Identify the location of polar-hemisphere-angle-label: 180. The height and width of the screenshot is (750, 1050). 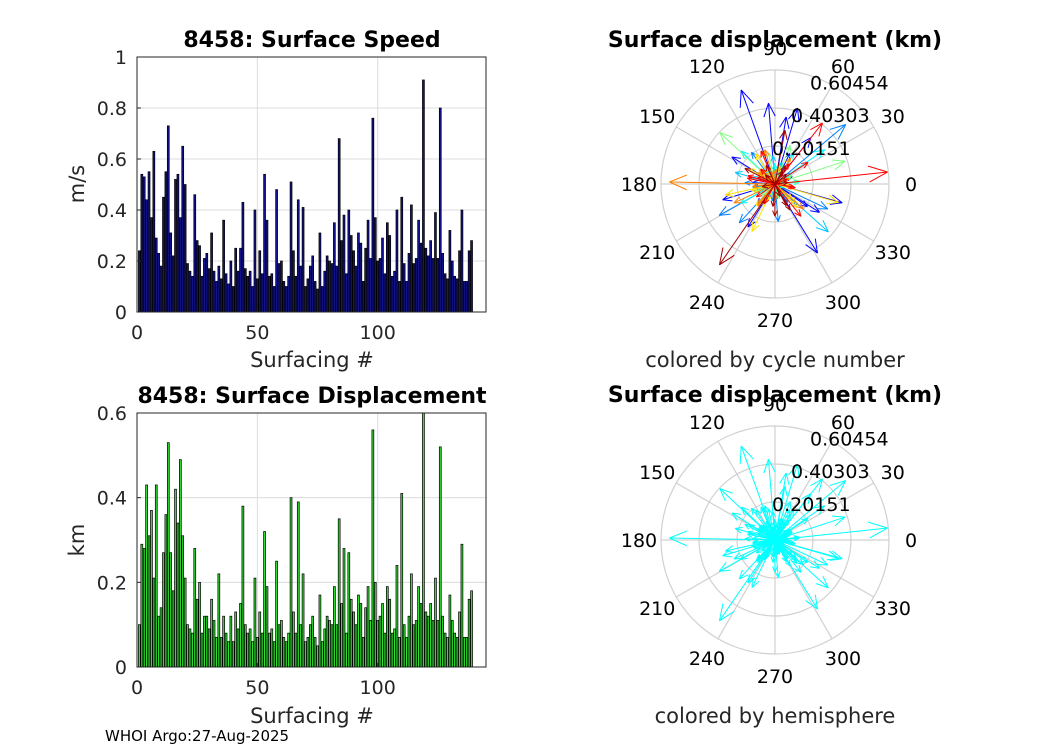
(639, 541).